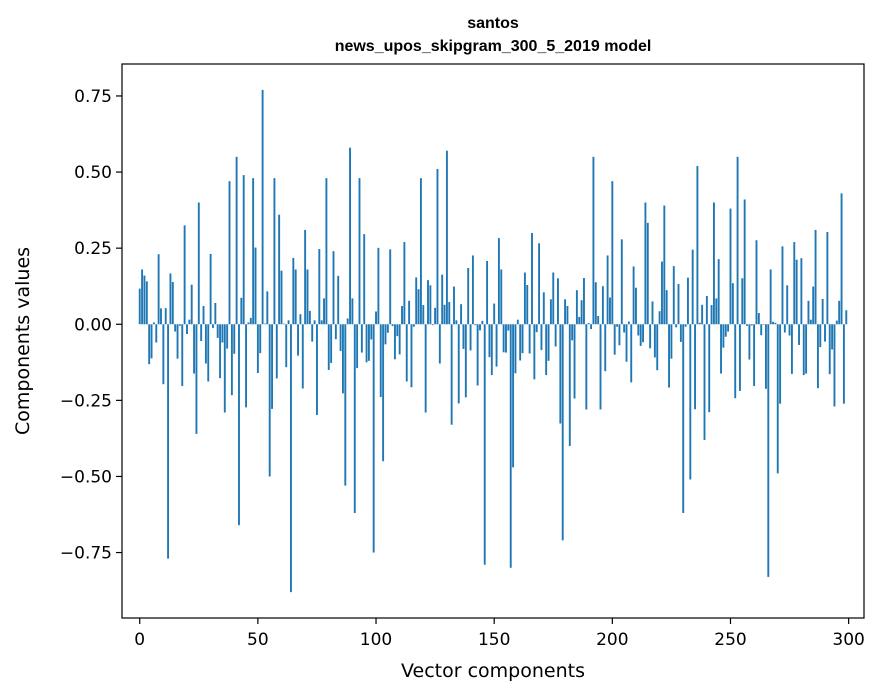 This screenshot has height=696, width=880. What do you see at coordinates (93, 249) in the screenshot?
I see `y-tick-label: 0.25` at bounding box center [93, 249].